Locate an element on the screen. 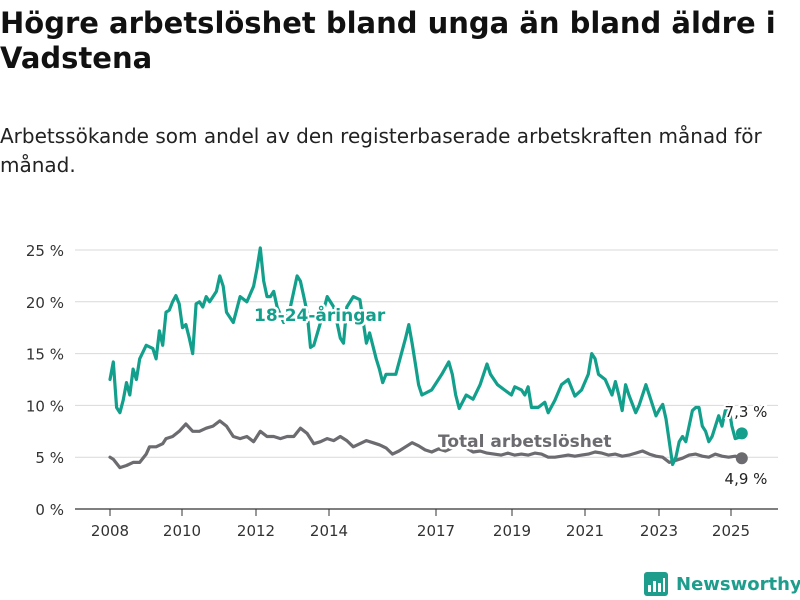 This screenshot has height=600, width=800. x-tick-label: 2008 is located at coordinates (110, 531).